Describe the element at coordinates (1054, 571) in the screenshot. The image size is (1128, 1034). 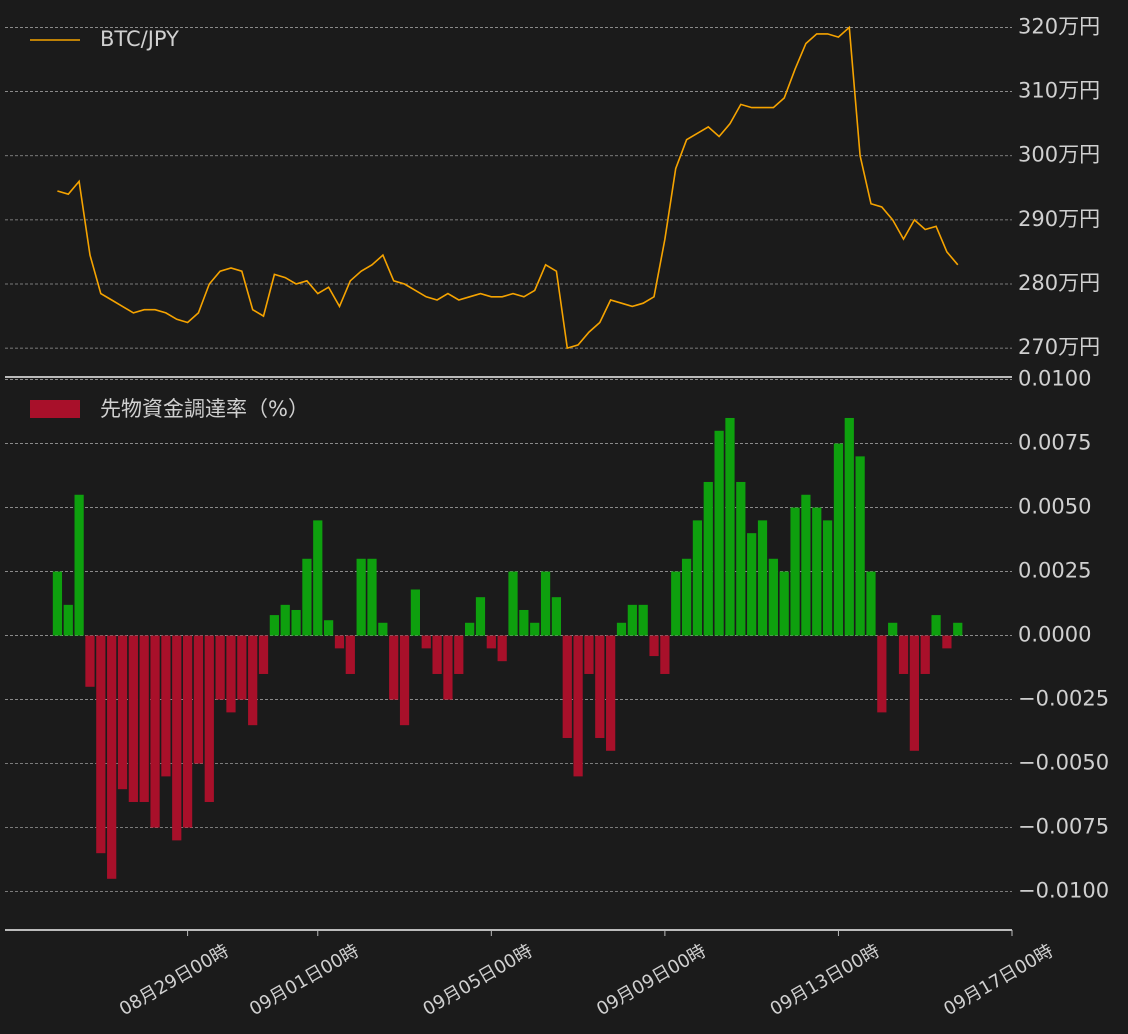
I see `y-tick-label: 0.0025` at that location.